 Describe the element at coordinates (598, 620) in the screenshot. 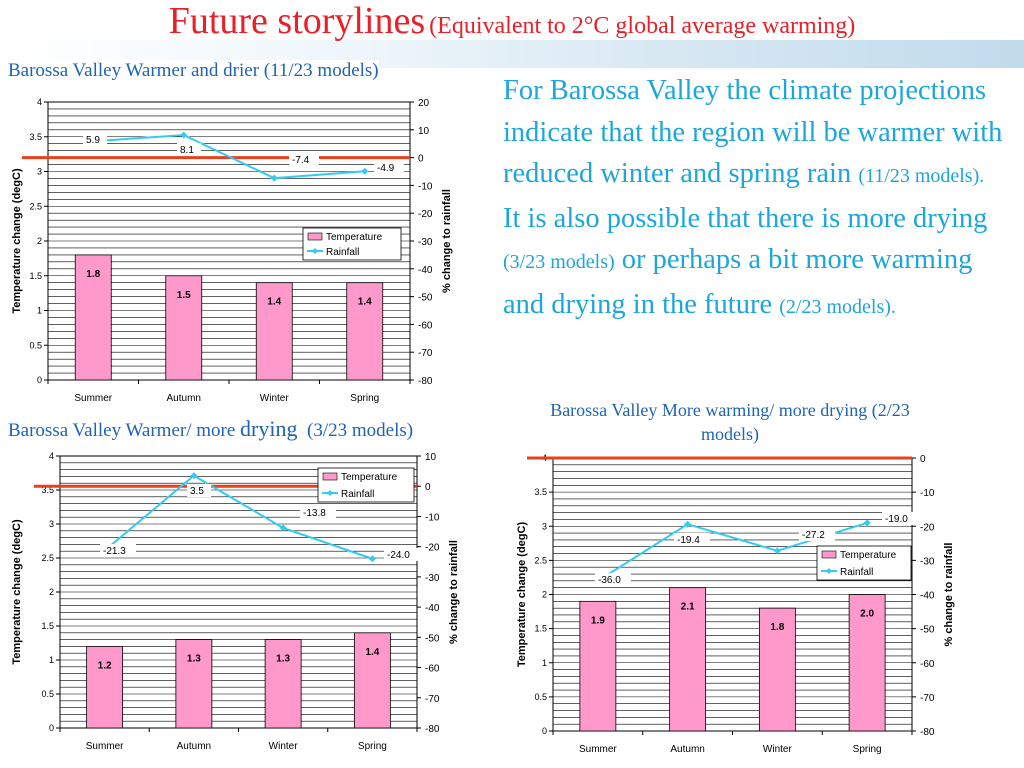

I see `temperature-data-label: 1.9` at that location.